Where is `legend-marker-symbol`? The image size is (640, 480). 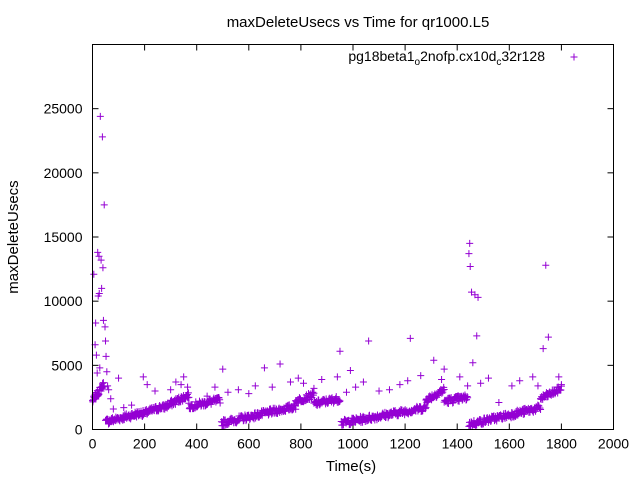
legend-marker-symbol is located at coordinates (574, 57).